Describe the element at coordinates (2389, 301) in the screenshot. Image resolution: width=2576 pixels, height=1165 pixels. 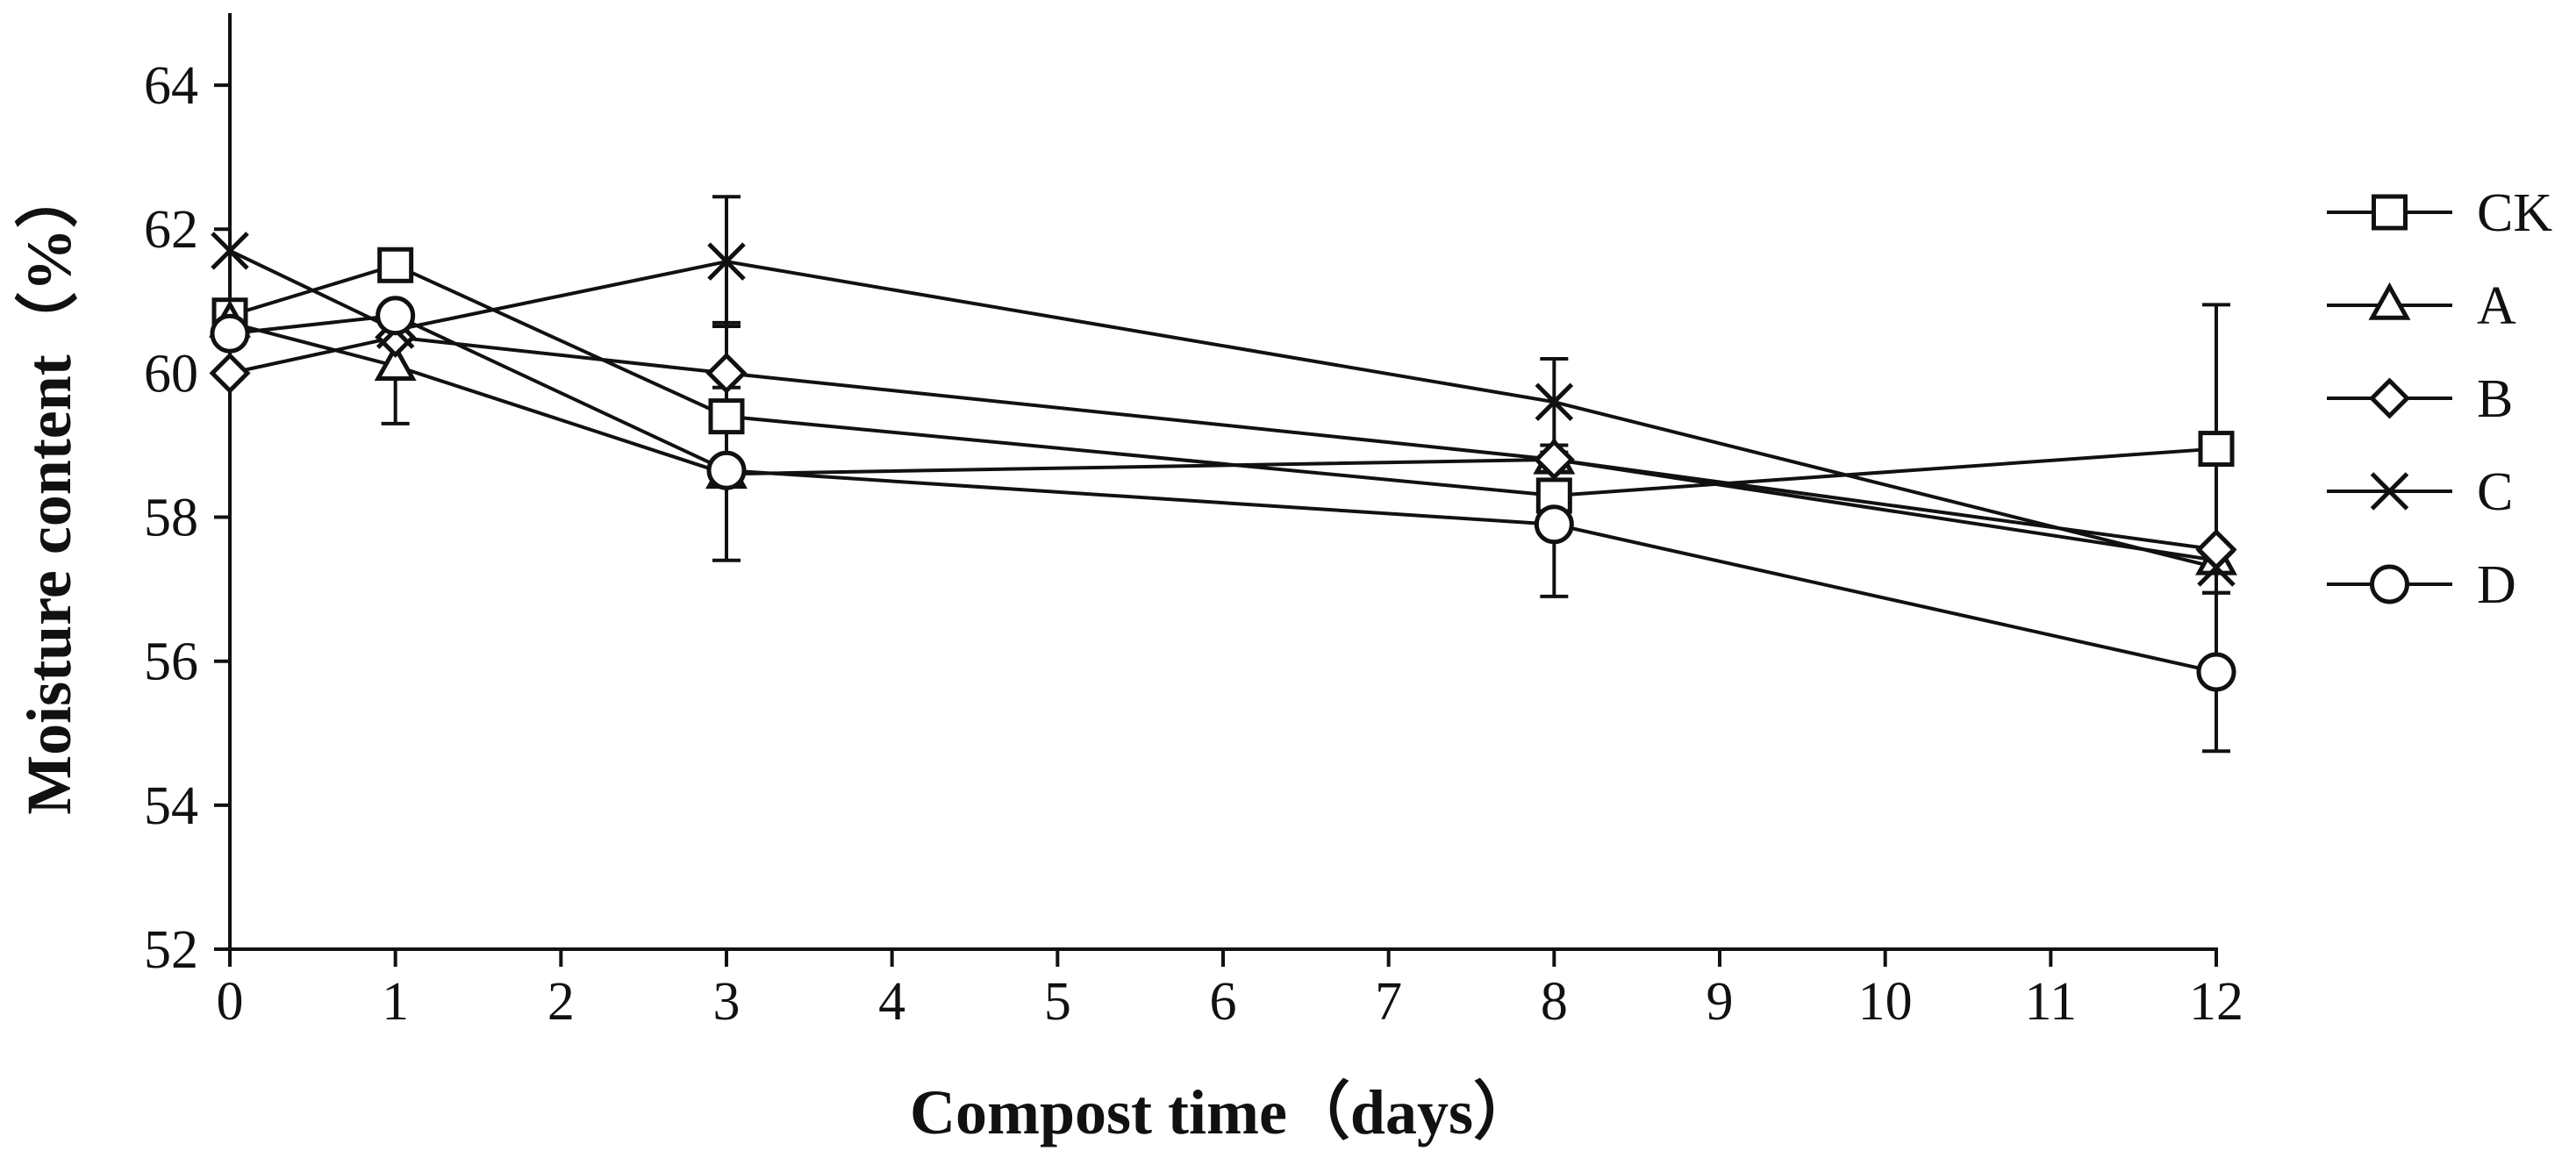
I see `legend-marker-a` at that location.